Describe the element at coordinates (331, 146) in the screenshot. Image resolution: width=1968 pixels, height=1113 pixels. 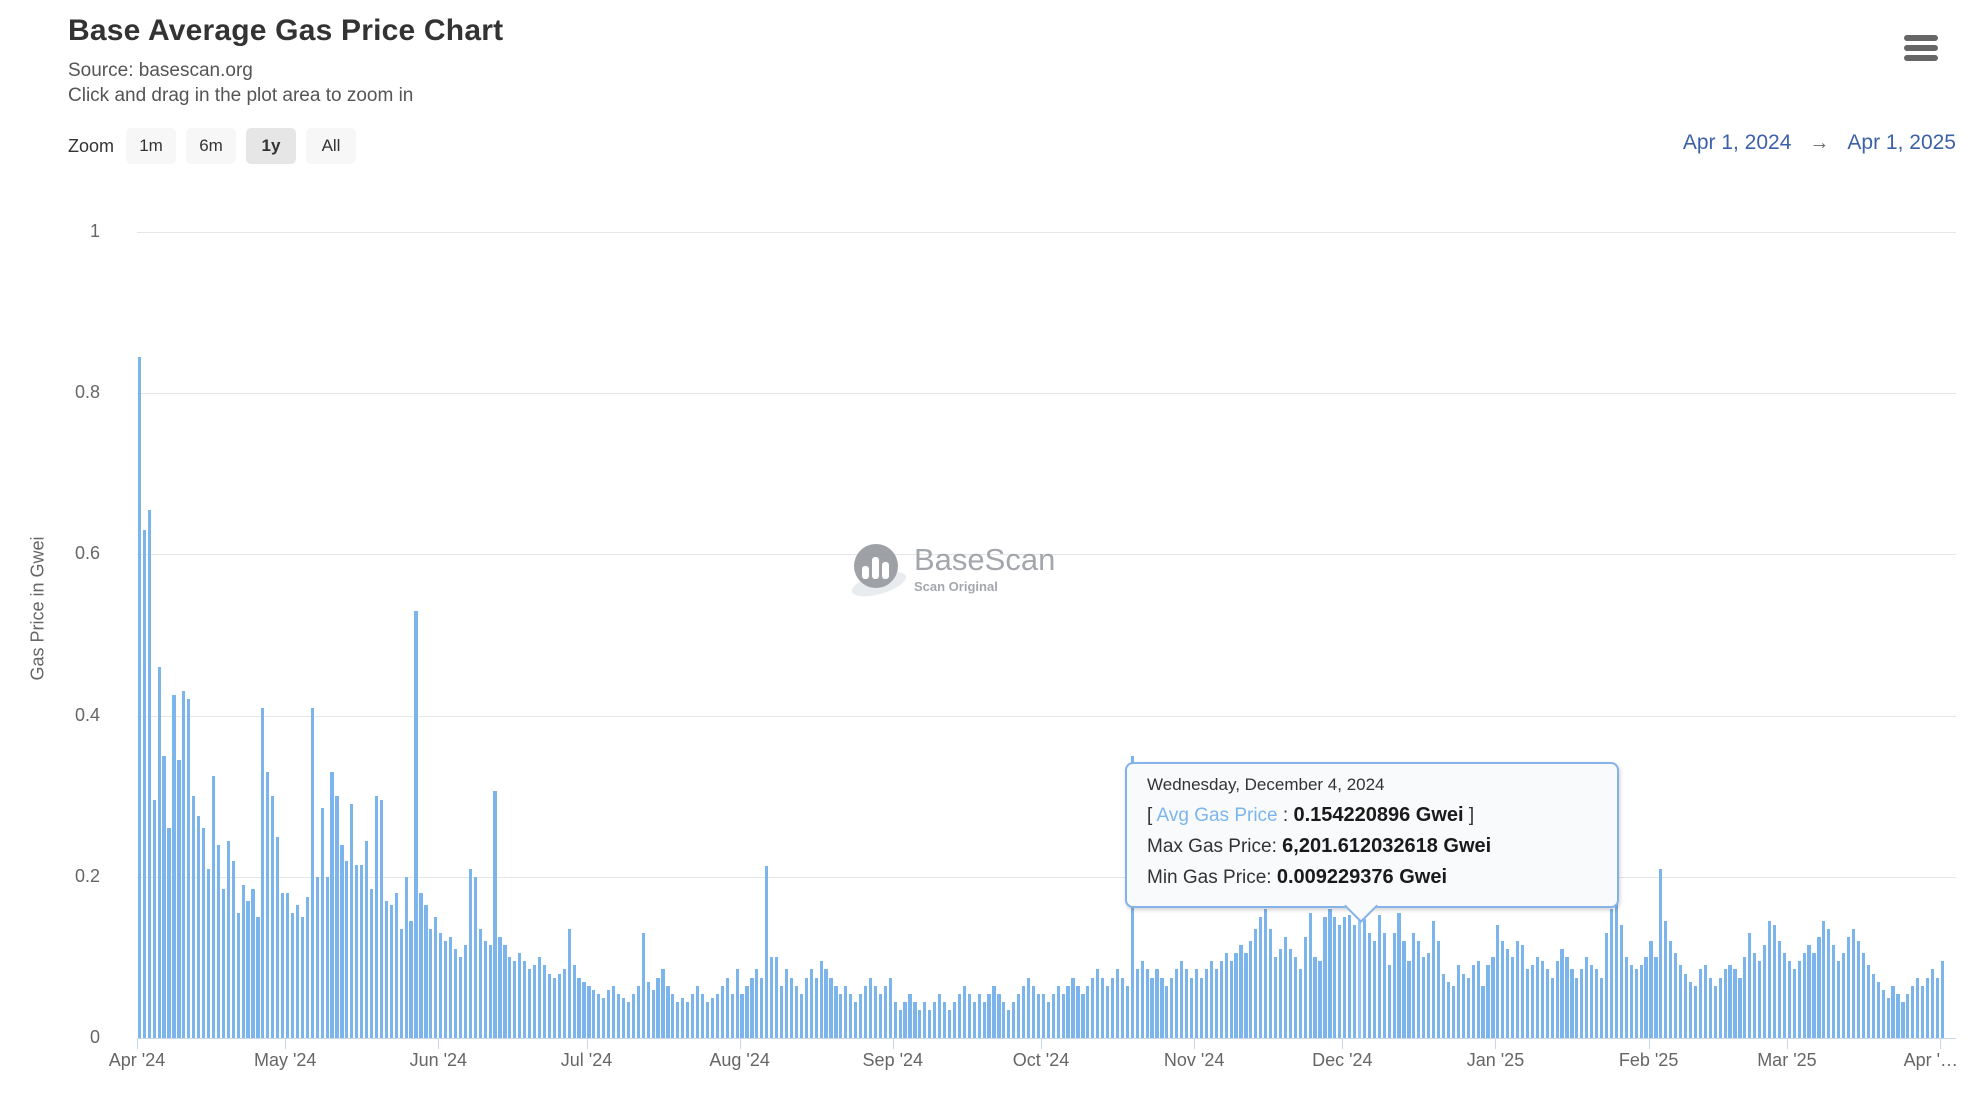
I see `zoom-button-all: All` at that location.